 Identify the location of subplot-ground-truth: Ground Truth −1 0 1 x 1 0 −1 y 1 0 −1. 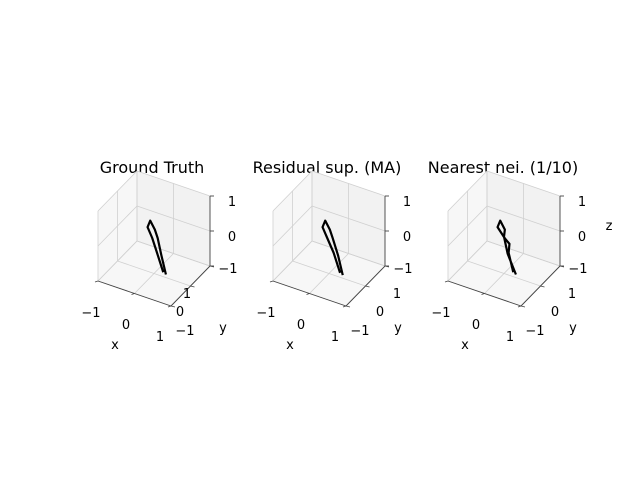
(159, 255).